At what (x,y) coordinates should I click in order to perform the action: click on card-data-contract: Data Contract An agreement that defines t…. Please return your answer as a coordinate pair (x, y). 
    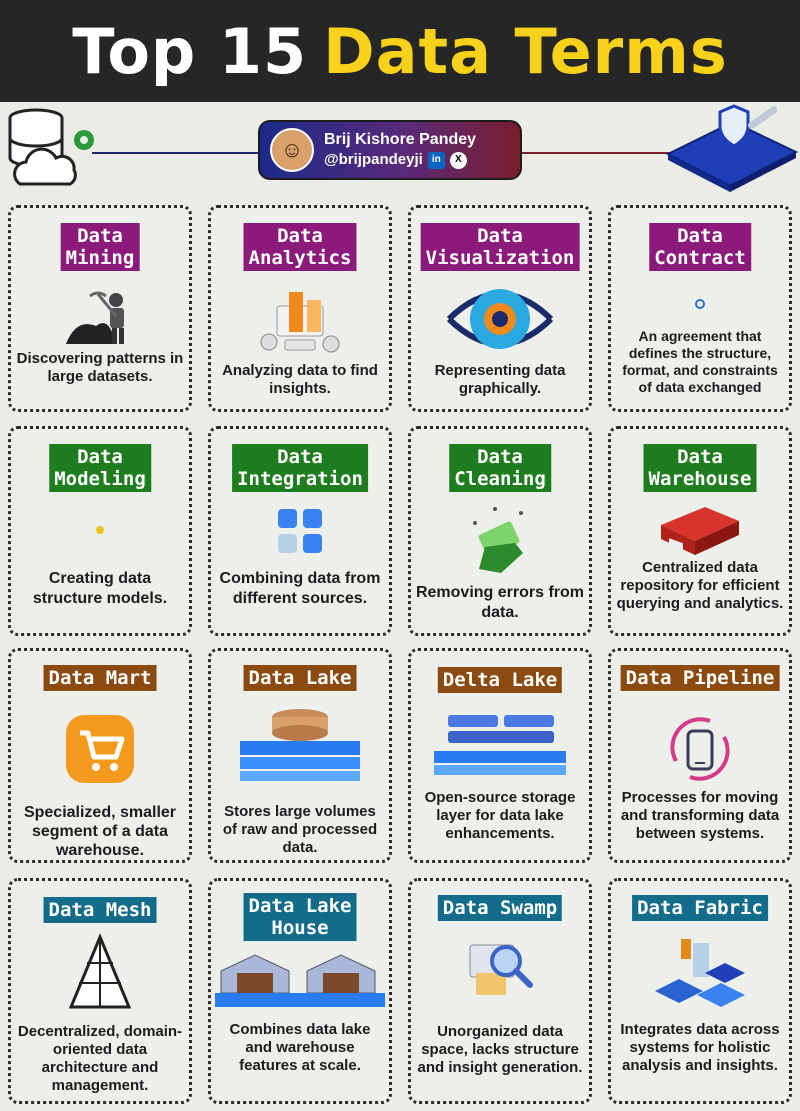
    Looking at the image, I should click on (700, 308).